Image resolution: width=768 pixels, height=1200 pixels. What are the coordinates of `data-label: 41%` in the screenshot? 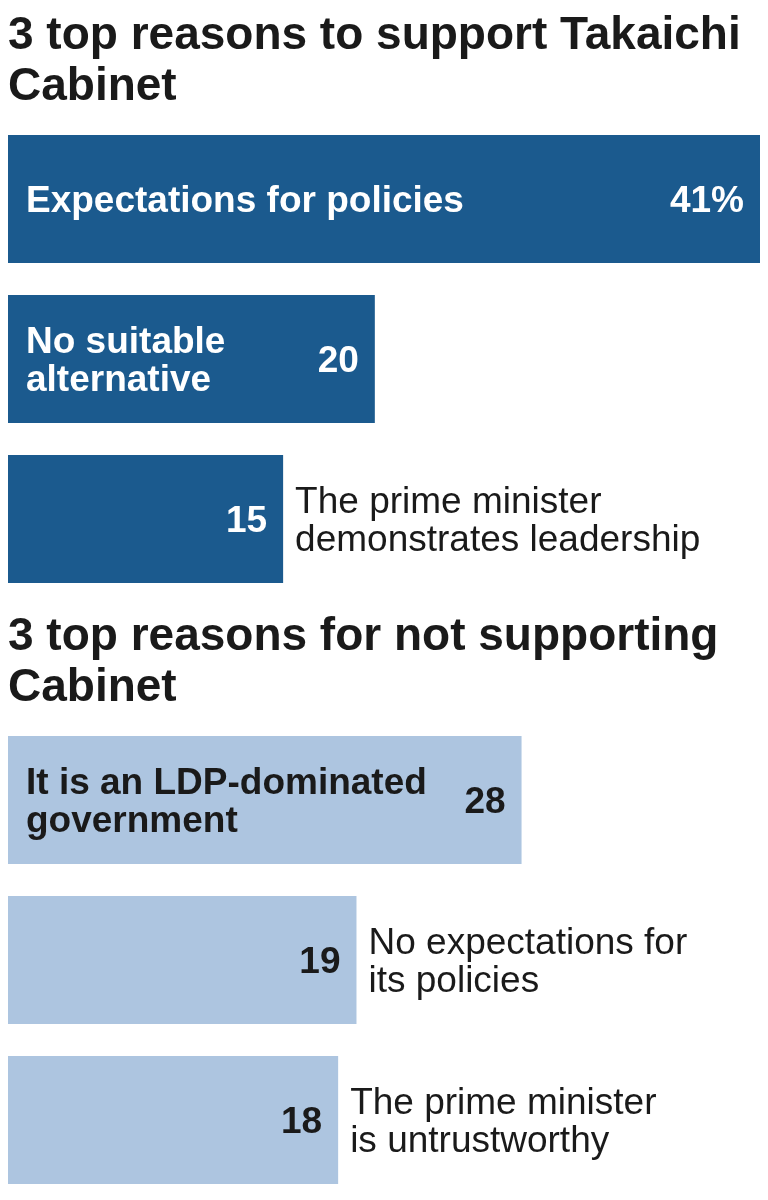 It's located at (706, 199).